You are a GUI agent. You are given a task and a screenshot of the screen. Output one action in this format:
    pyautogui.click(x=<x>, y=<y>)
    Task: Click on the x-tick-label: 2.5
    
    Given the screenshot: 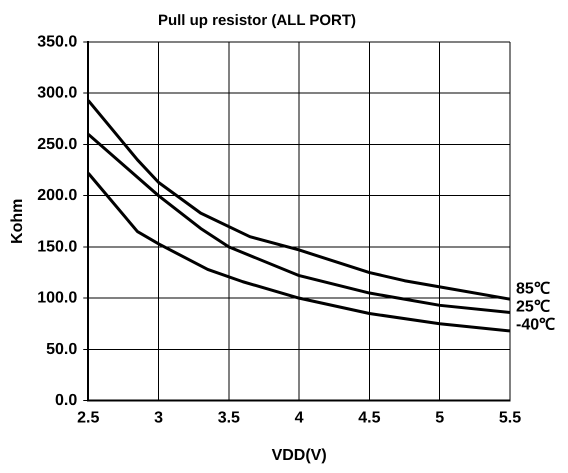 What is the action you would take?
    pyautogui.click(x=88, y=418)
    